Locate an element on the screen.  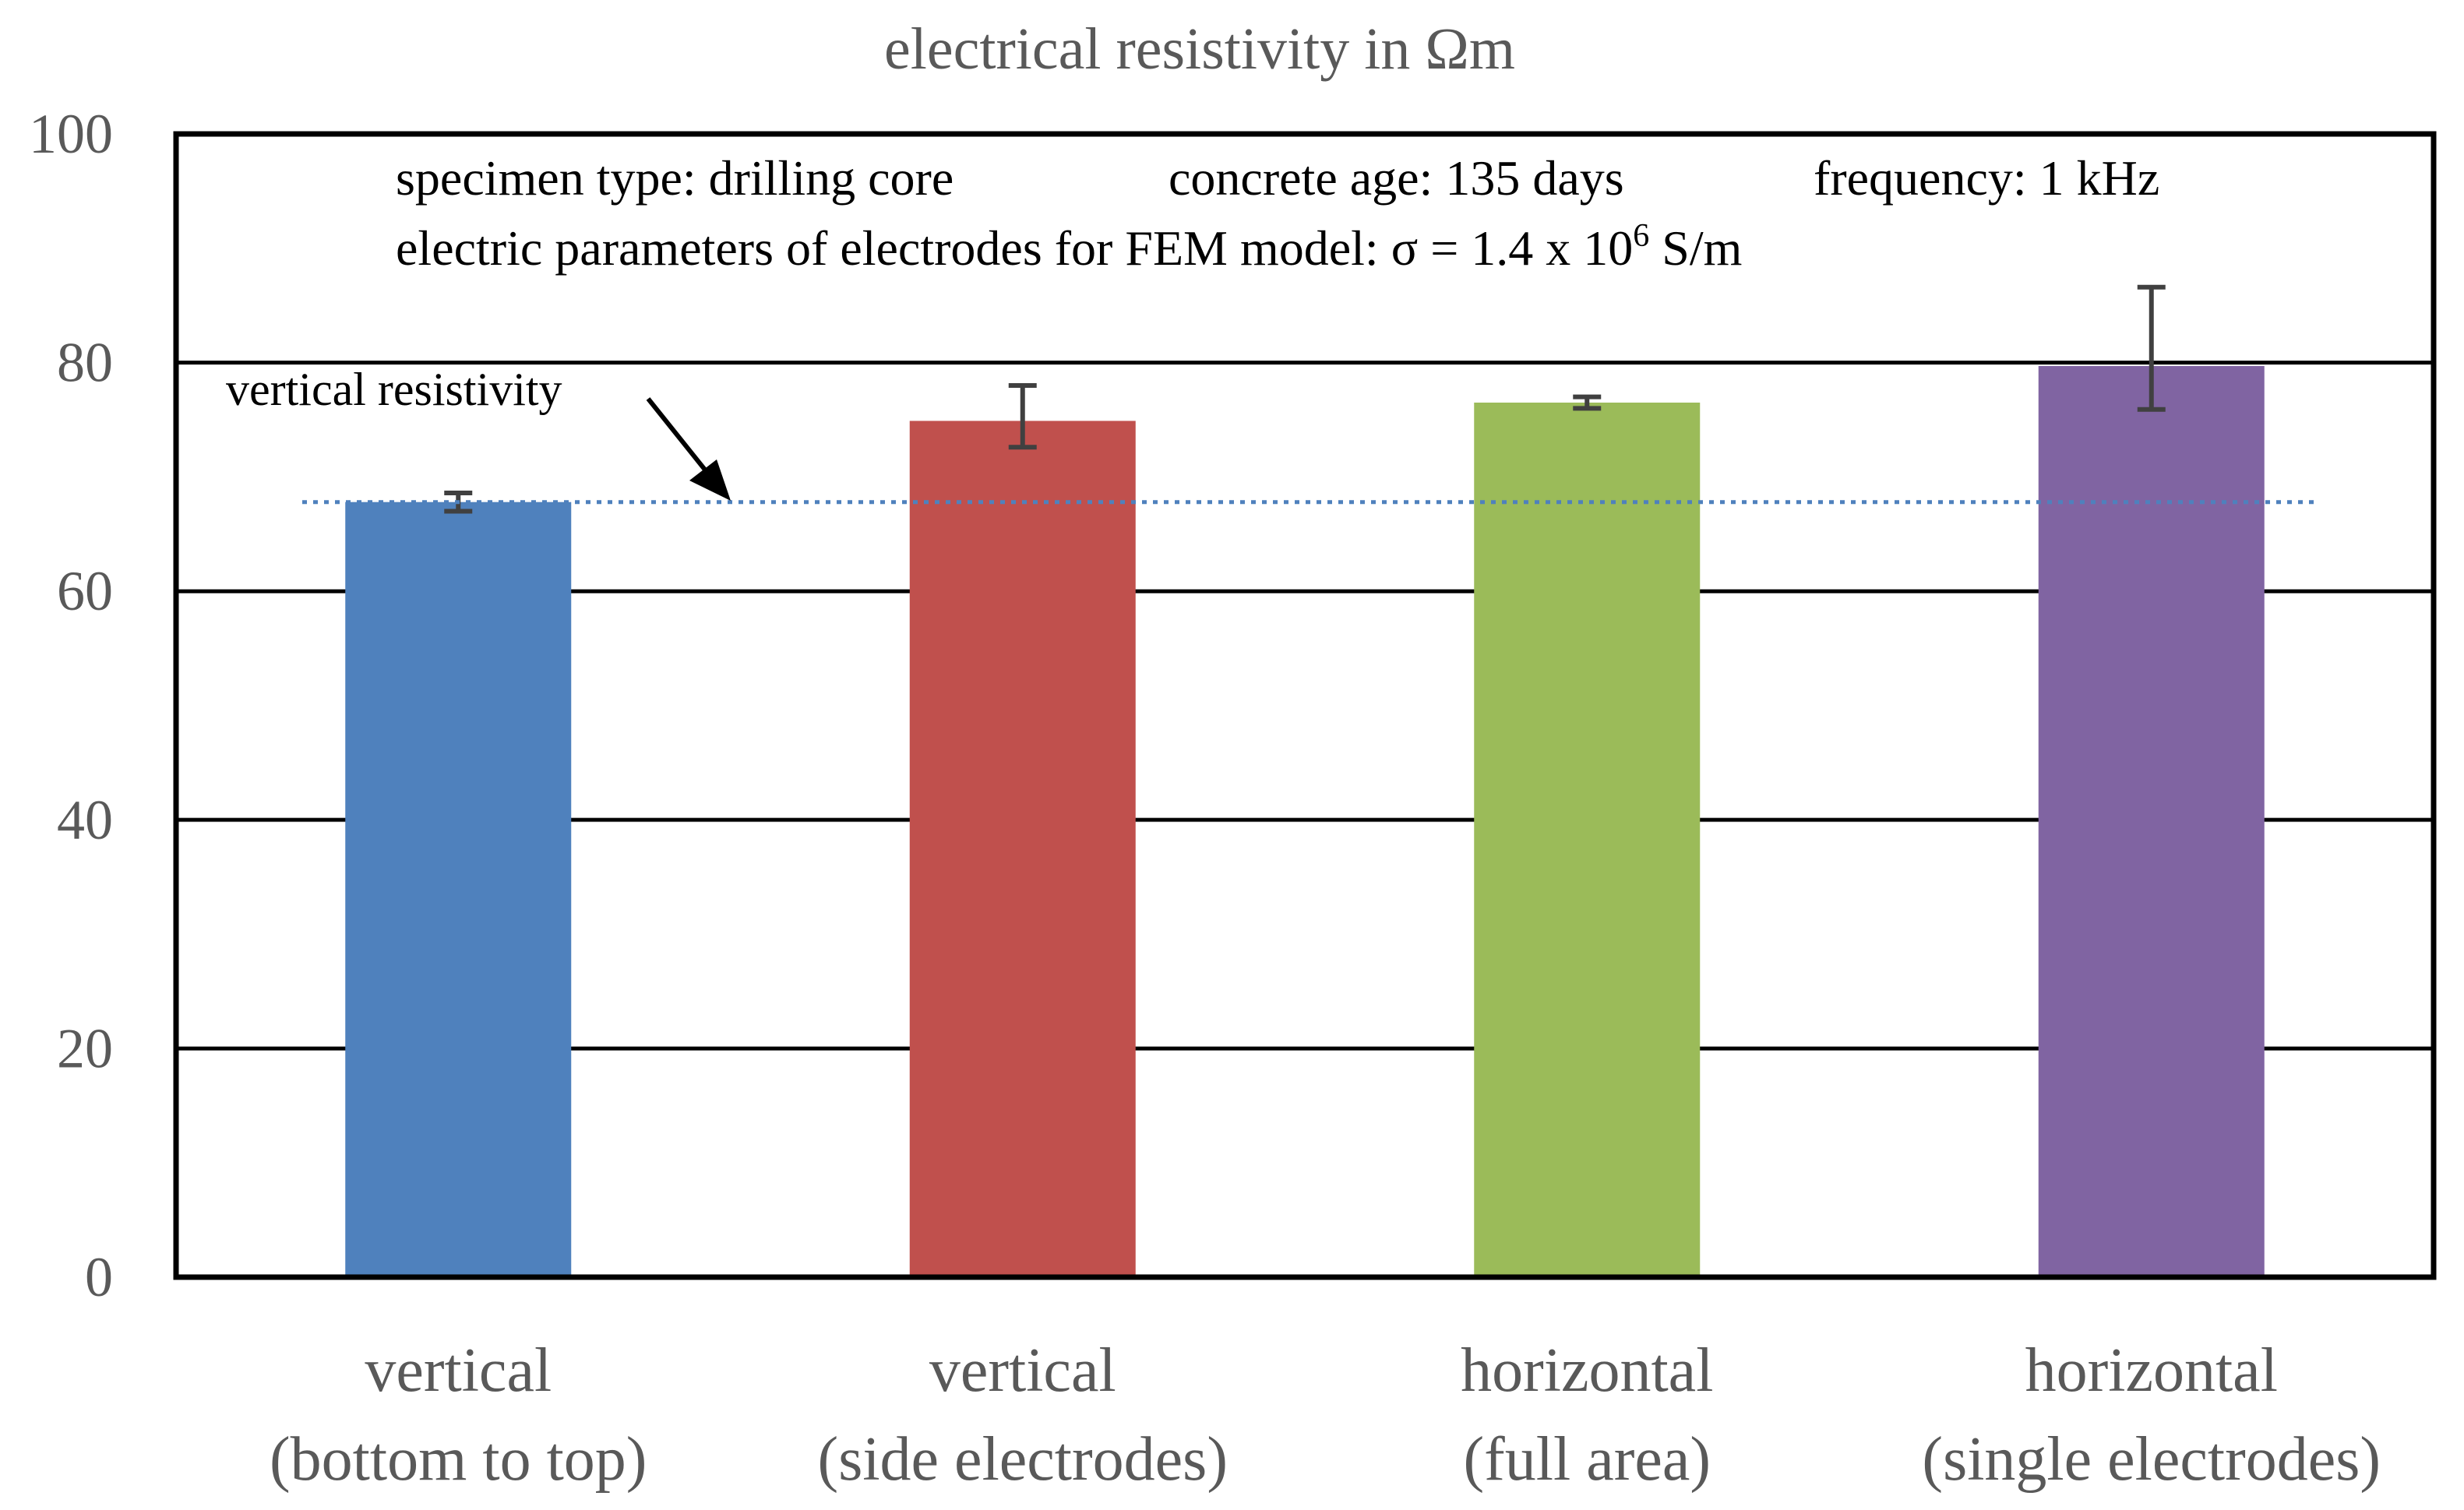
y-tick-label: 0 is located at coordinates (99, 1277).